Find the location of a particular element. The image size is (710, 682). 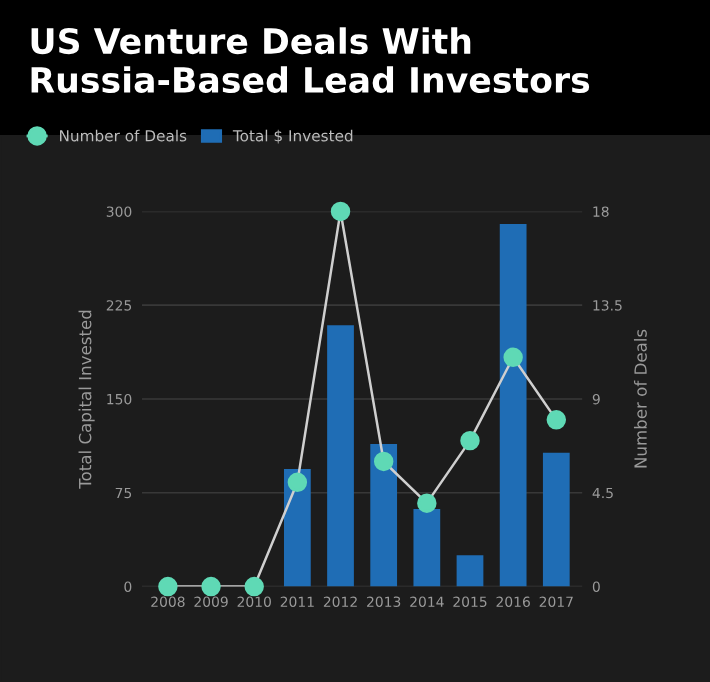

y-axis-title: Total Capital Invested is located at coordinates (86, 399).